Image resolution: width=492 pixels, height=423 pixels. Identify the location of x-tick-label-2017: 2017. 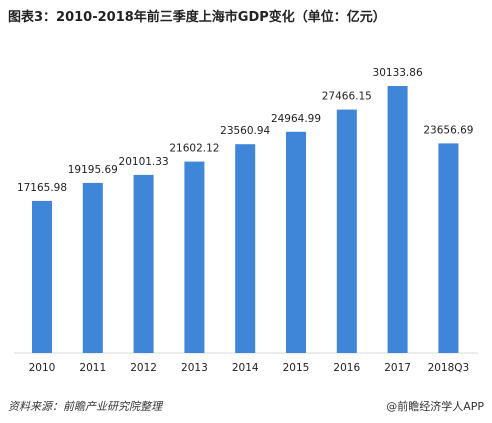
(397, 368).